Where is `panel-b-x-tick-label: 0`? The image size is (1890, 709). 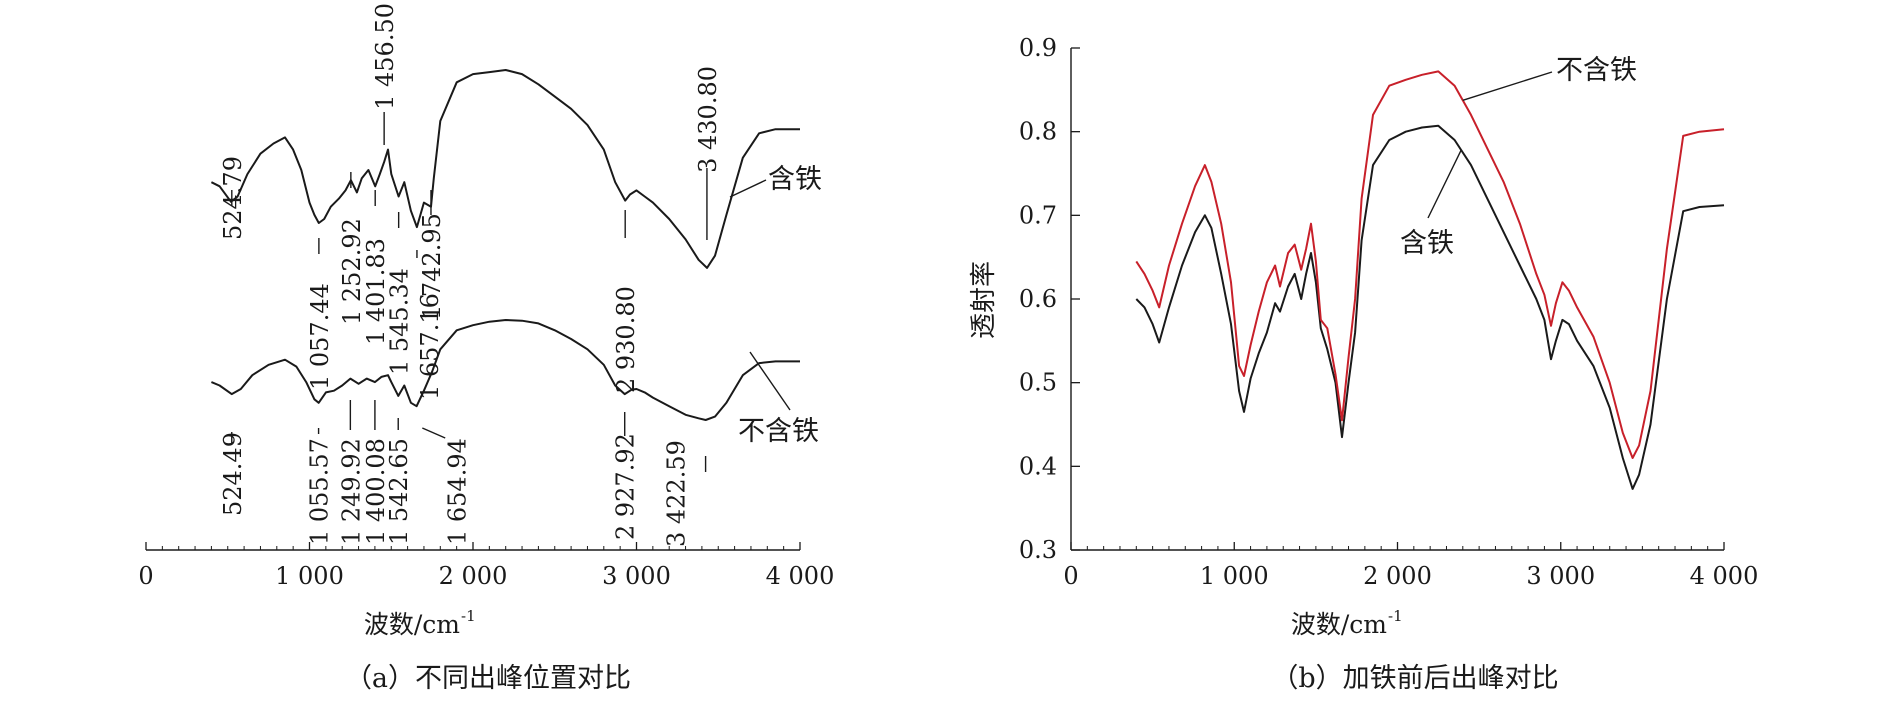 panel-b-x-tick-label: 0 is located at coordinates (1070, 576).